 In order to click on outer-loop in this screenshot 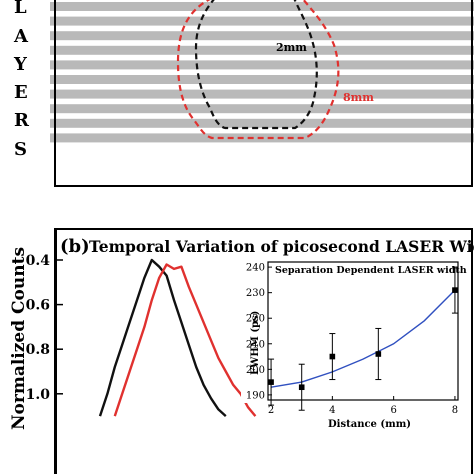, I will do `click(258, 70)`.